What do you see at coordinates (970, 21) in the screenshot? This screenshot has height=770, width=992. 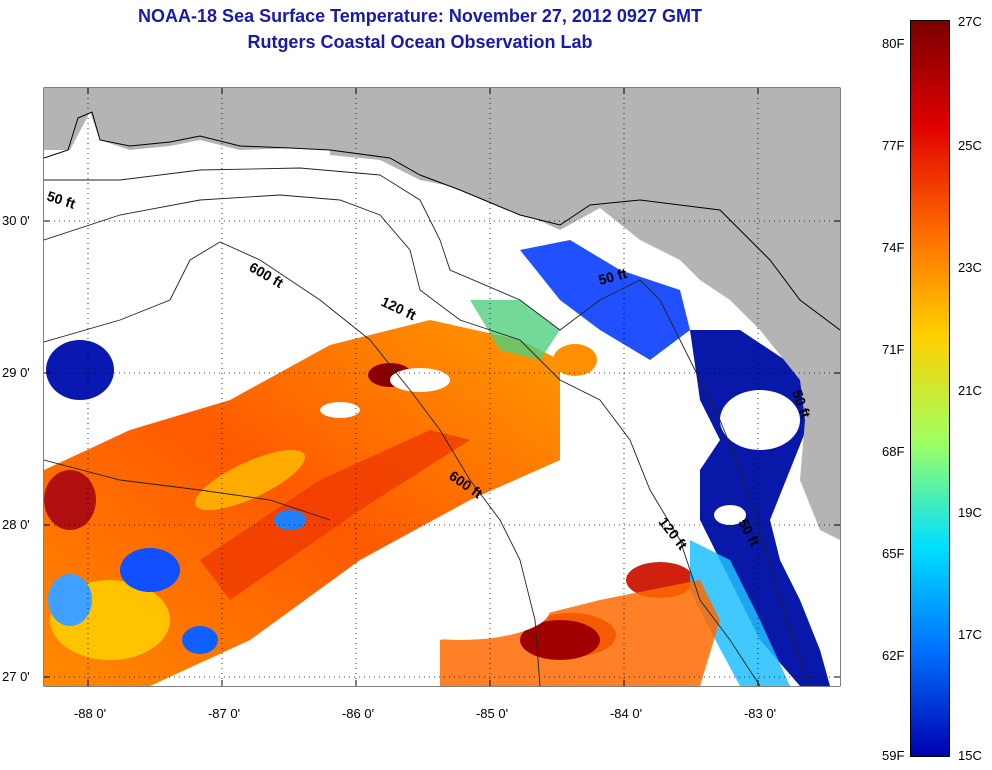 I see `colorbar-c-label: 27C` at bounding box center [970, 21].